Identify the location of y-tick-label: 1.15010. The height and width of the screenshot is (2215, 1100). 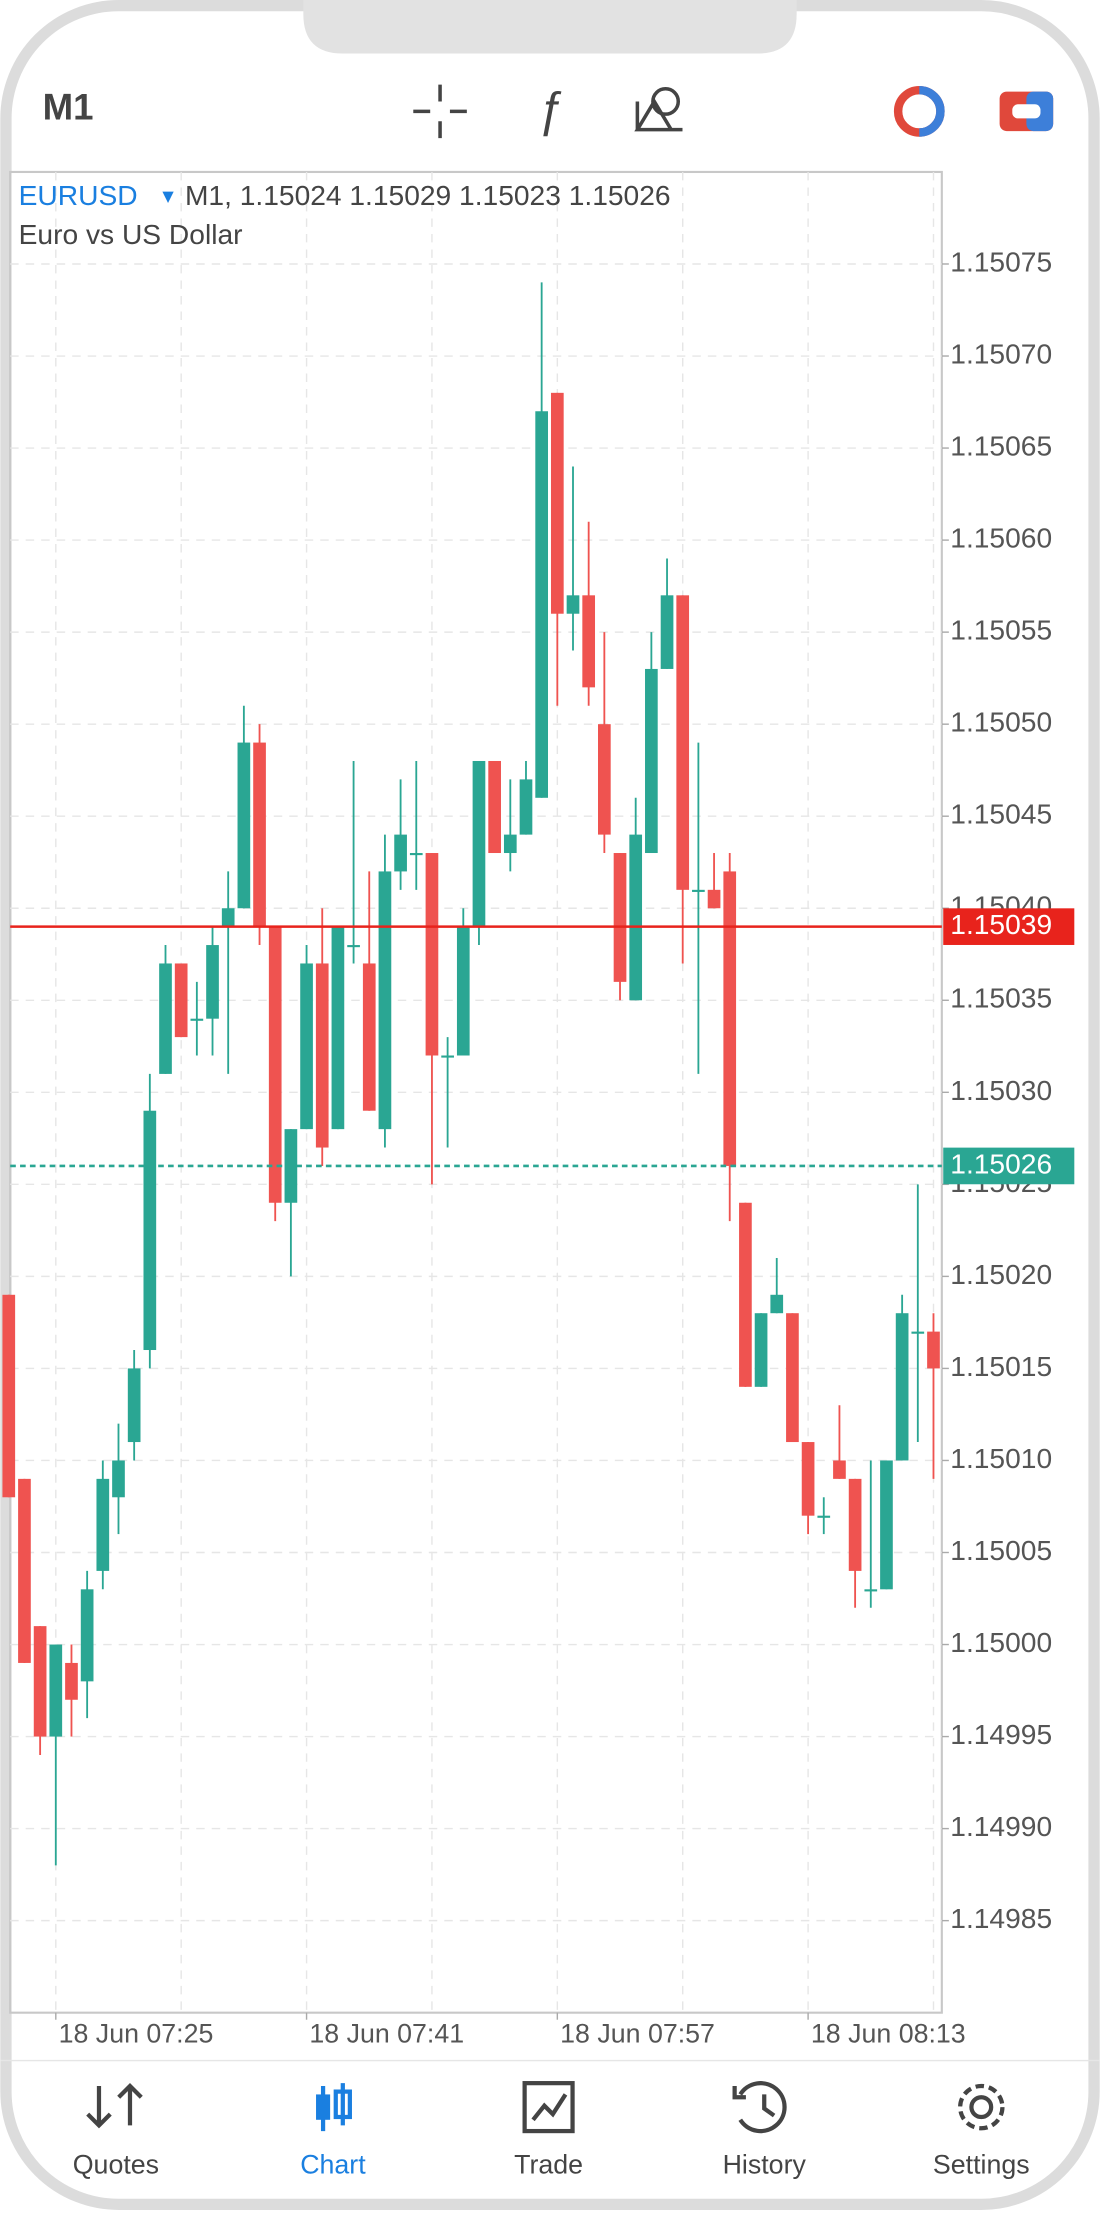
(1001, 1458).